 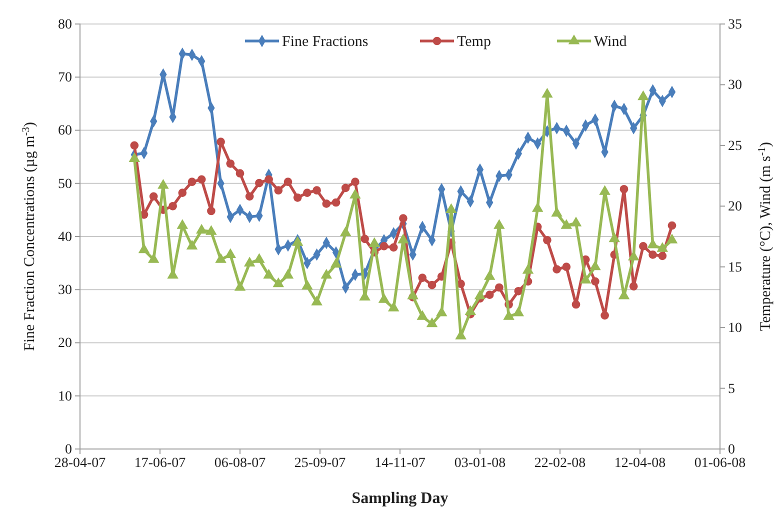 I want to click on y-tick-label: 0, so click(x=68, y=450).